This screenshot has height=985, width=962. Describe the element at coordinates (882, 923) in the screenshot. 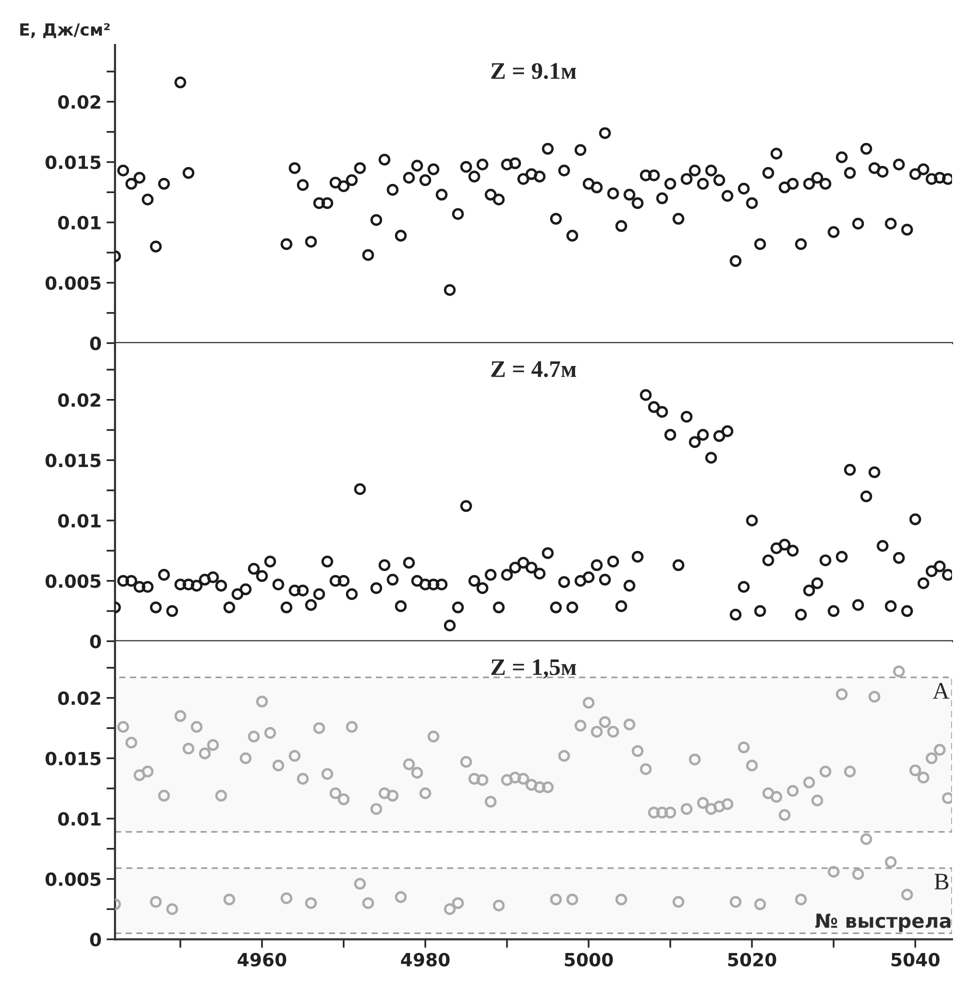

I see `x-axis-title: № выстрела` at that location.